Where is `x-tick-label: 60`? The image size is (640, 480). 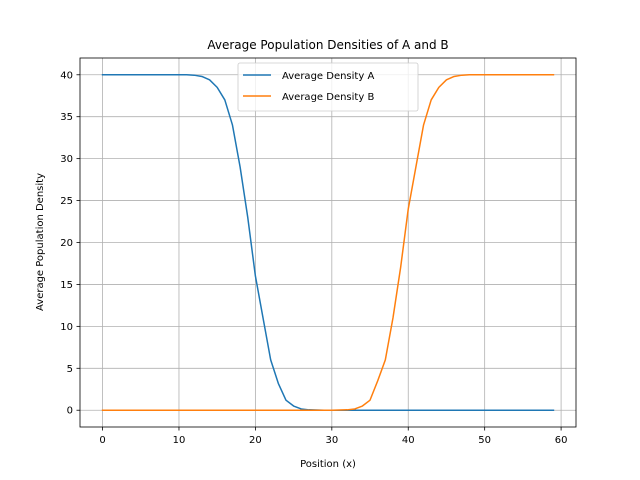
x-tick-label: 60 is located at coordinates (561, 440).